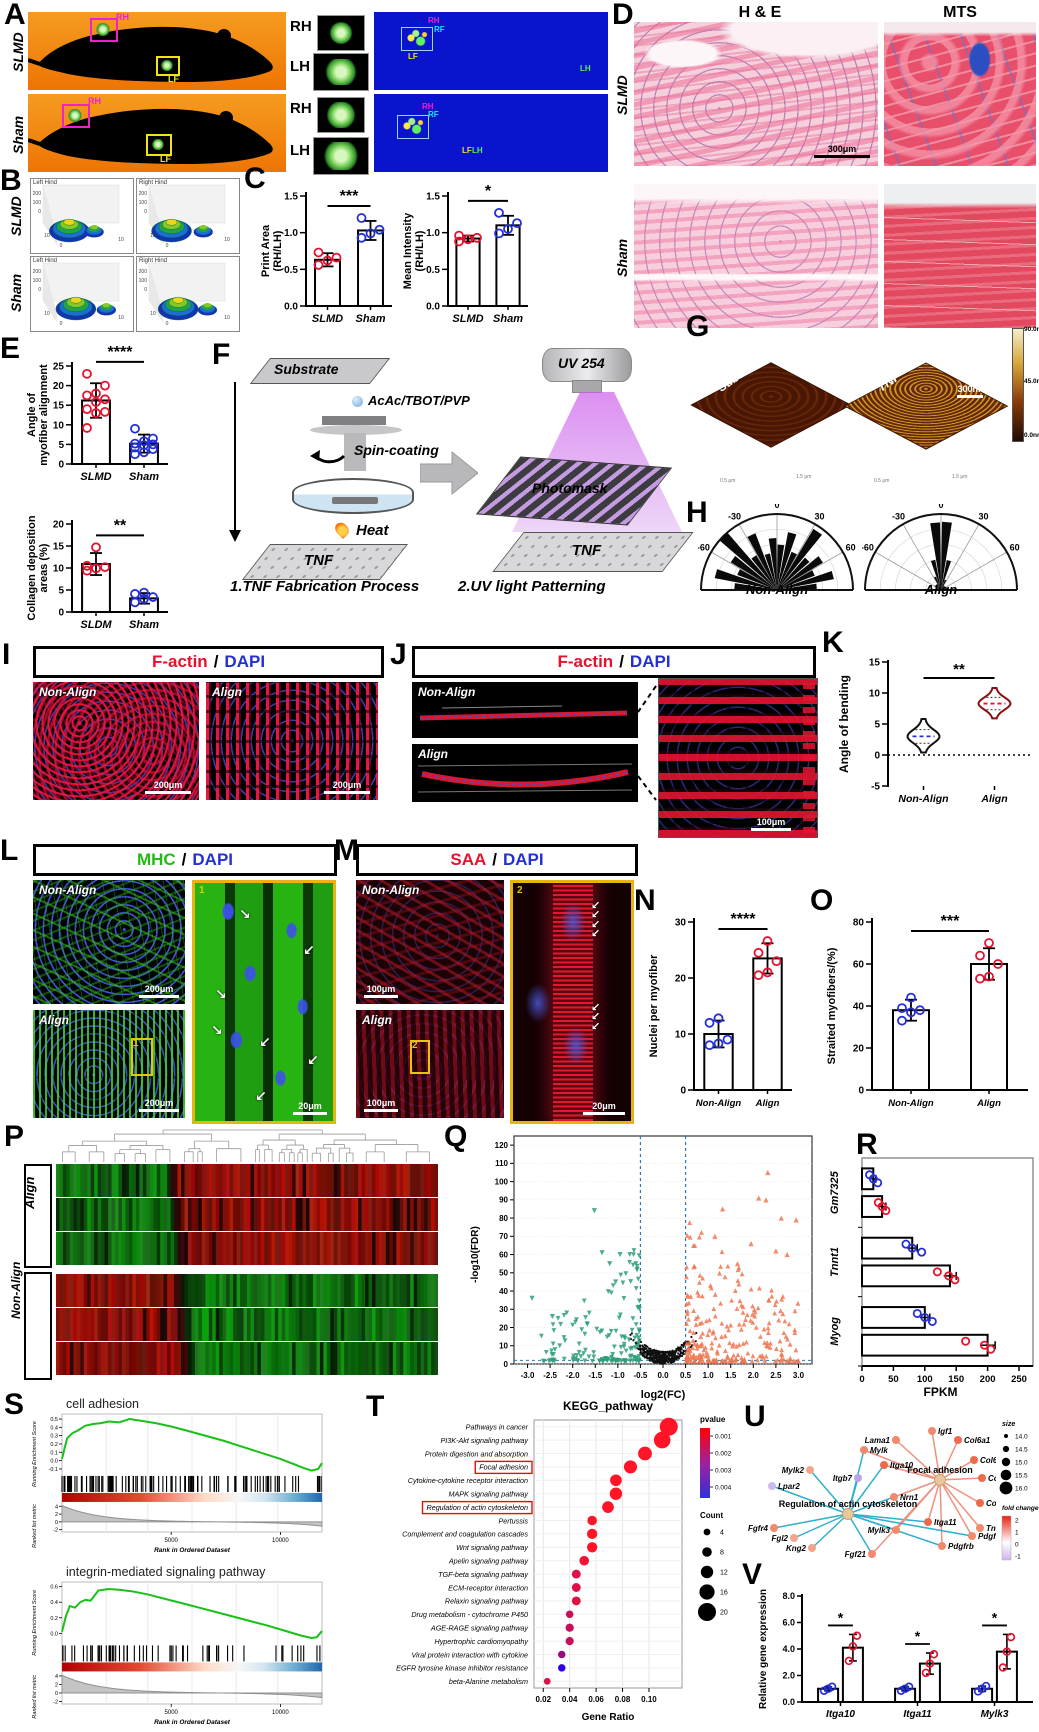 This screenshot has height=1732, width=1039. Describe the element at coordinates (788, 1676) in the screenshot. I see `svg-text: 2.0` at that location.